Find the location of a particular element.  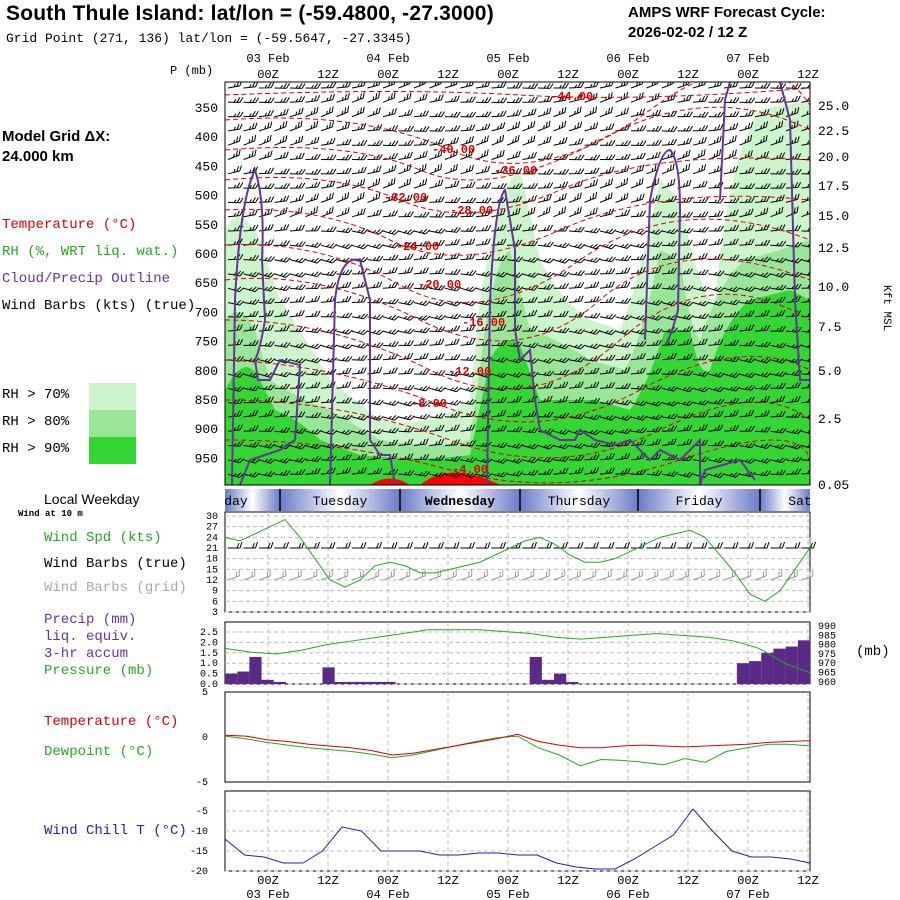

pressure-tick: 650 is located at coordinates (206, 283).